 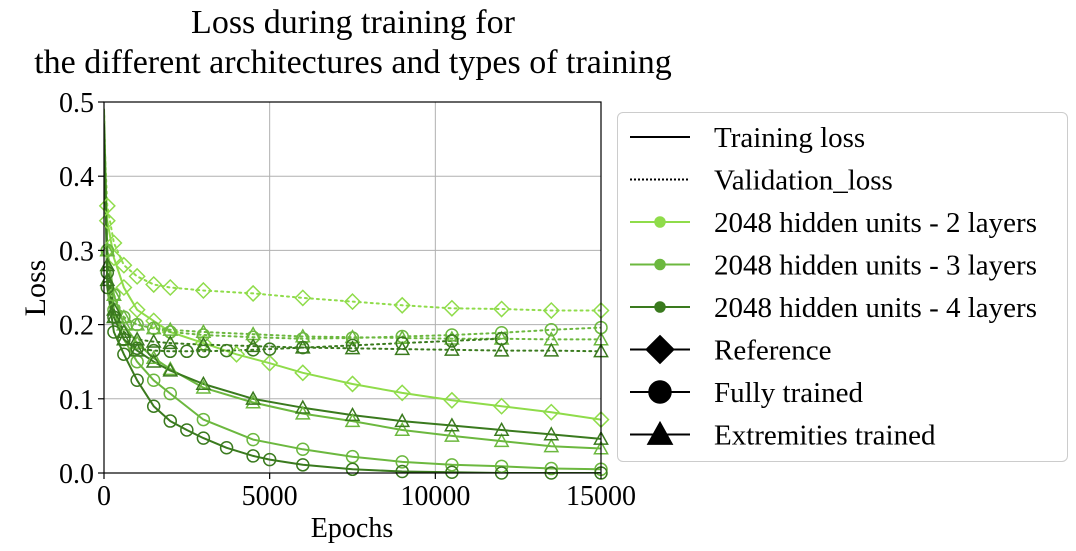 I want to click on legend-entry: Extremities trained, so click(x=783, y=436).